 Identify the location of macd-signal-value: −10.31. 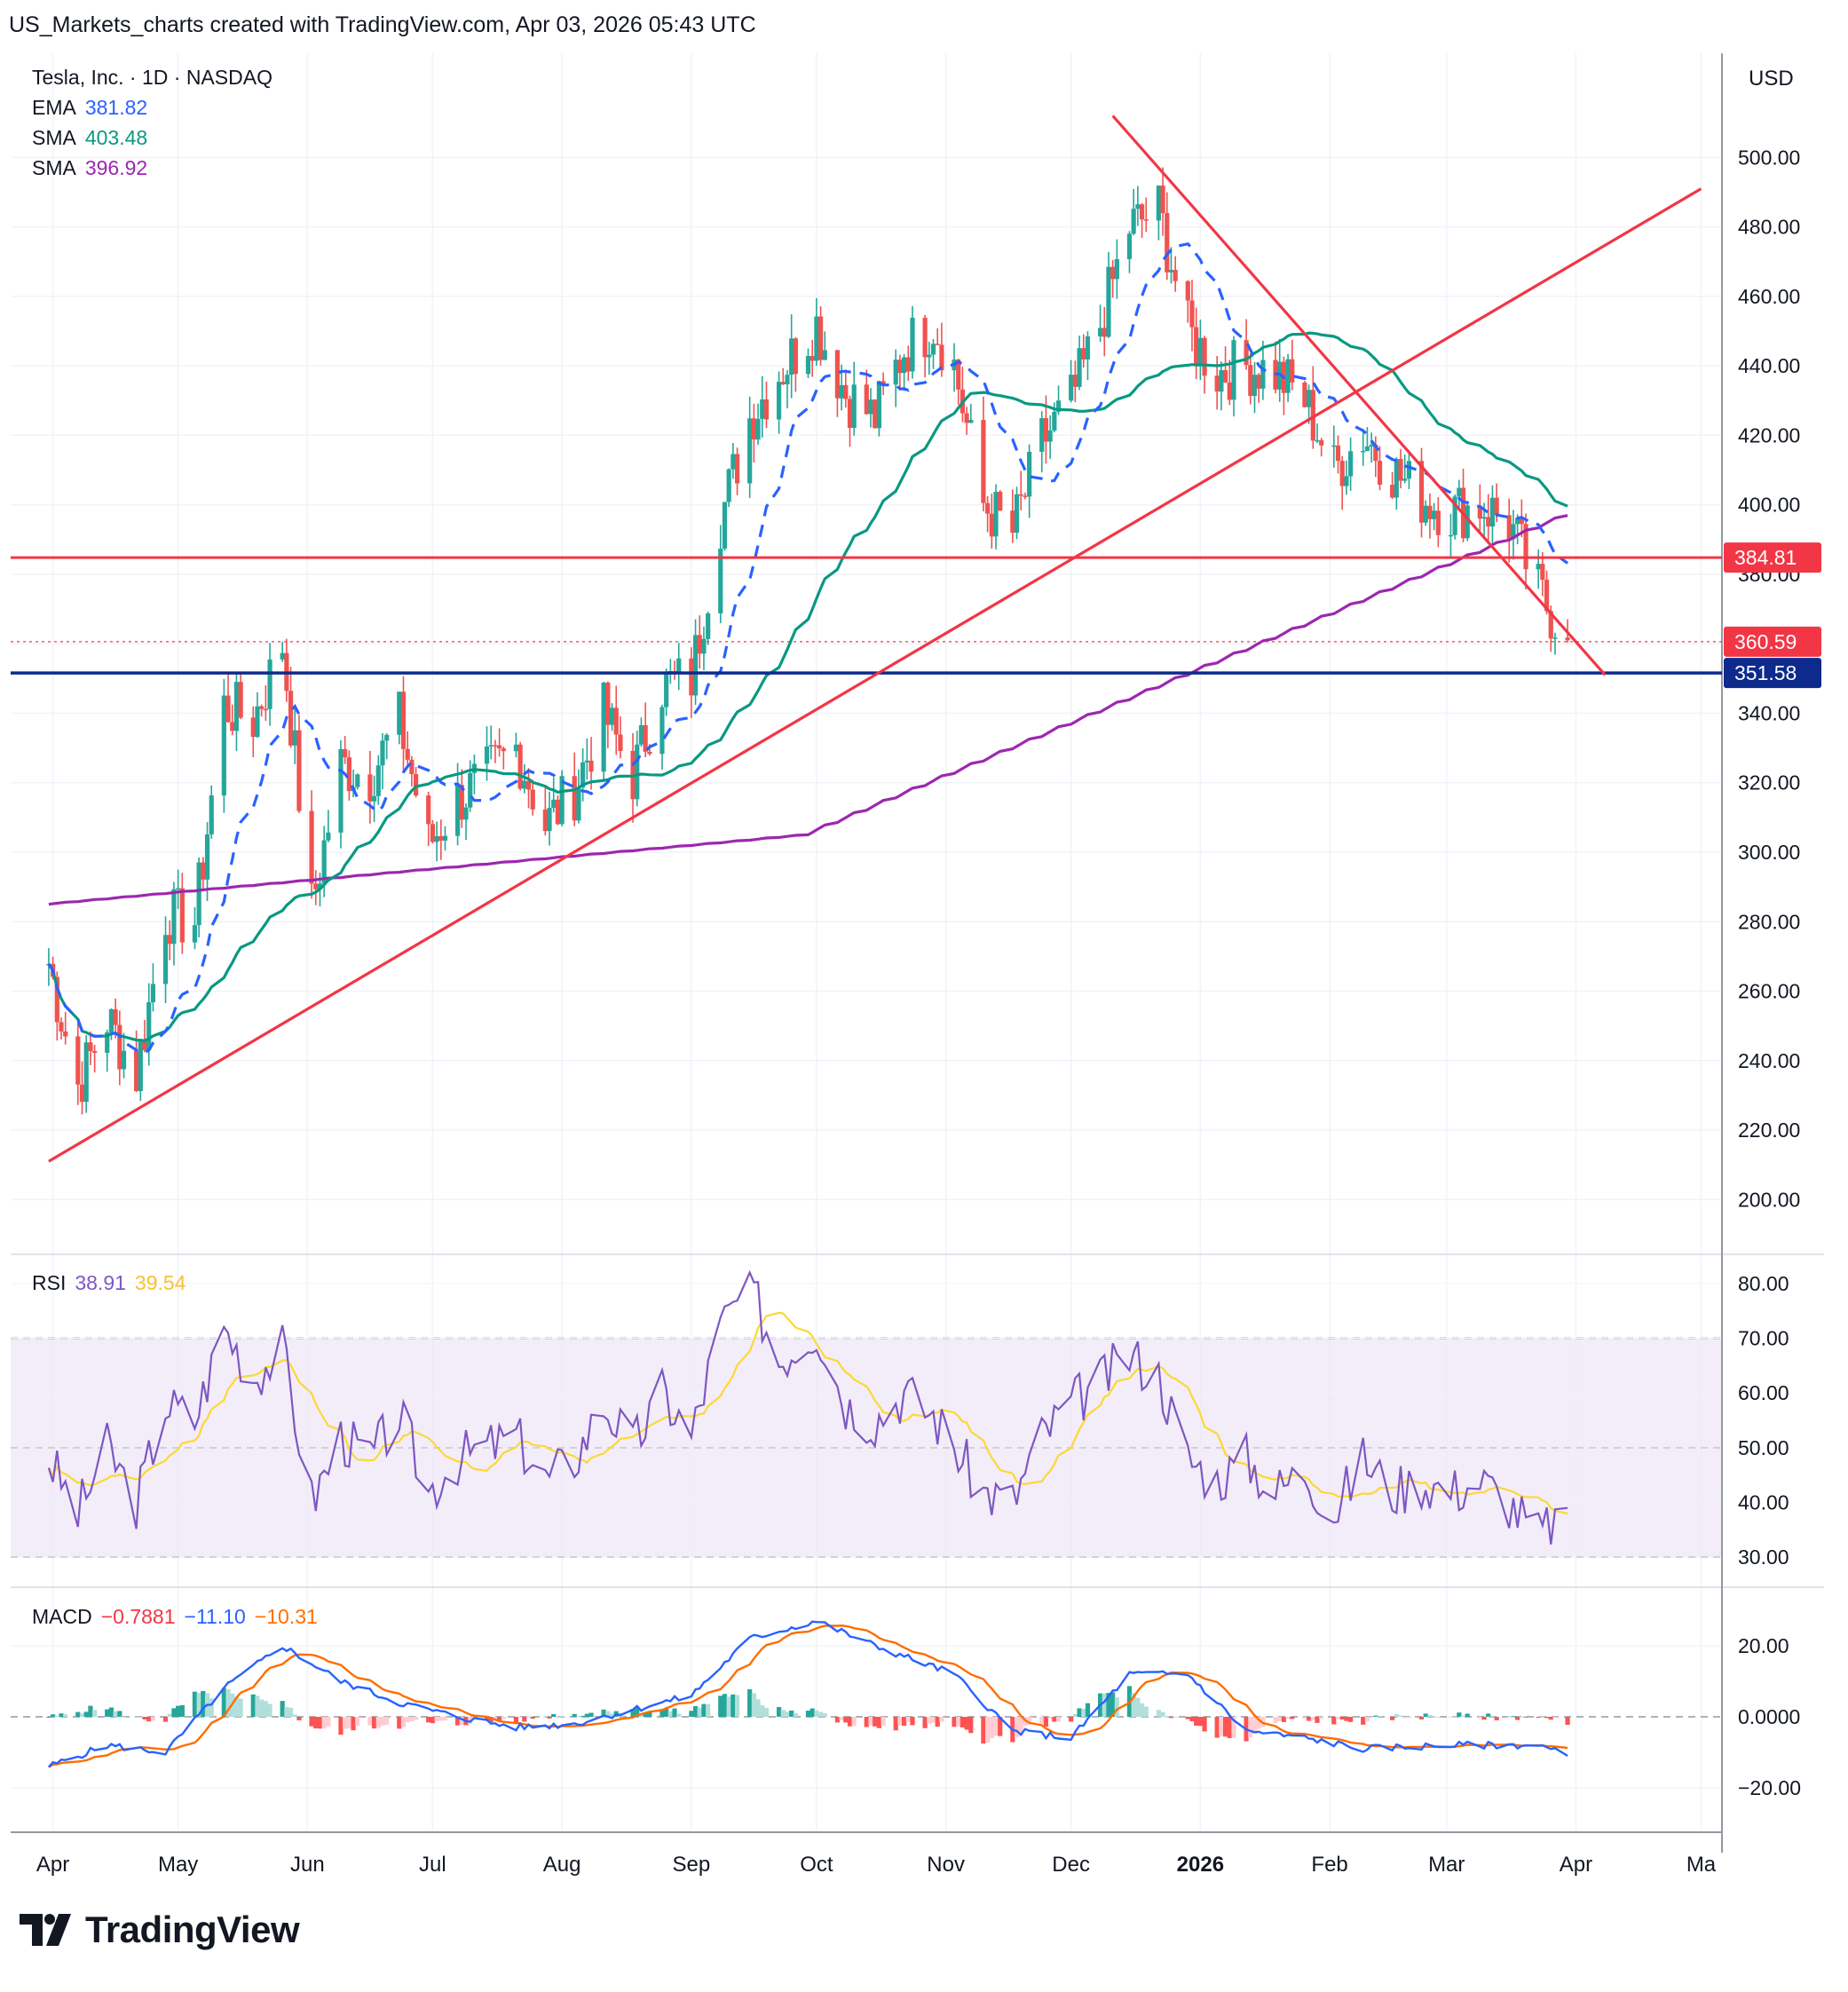
(286, 1616).